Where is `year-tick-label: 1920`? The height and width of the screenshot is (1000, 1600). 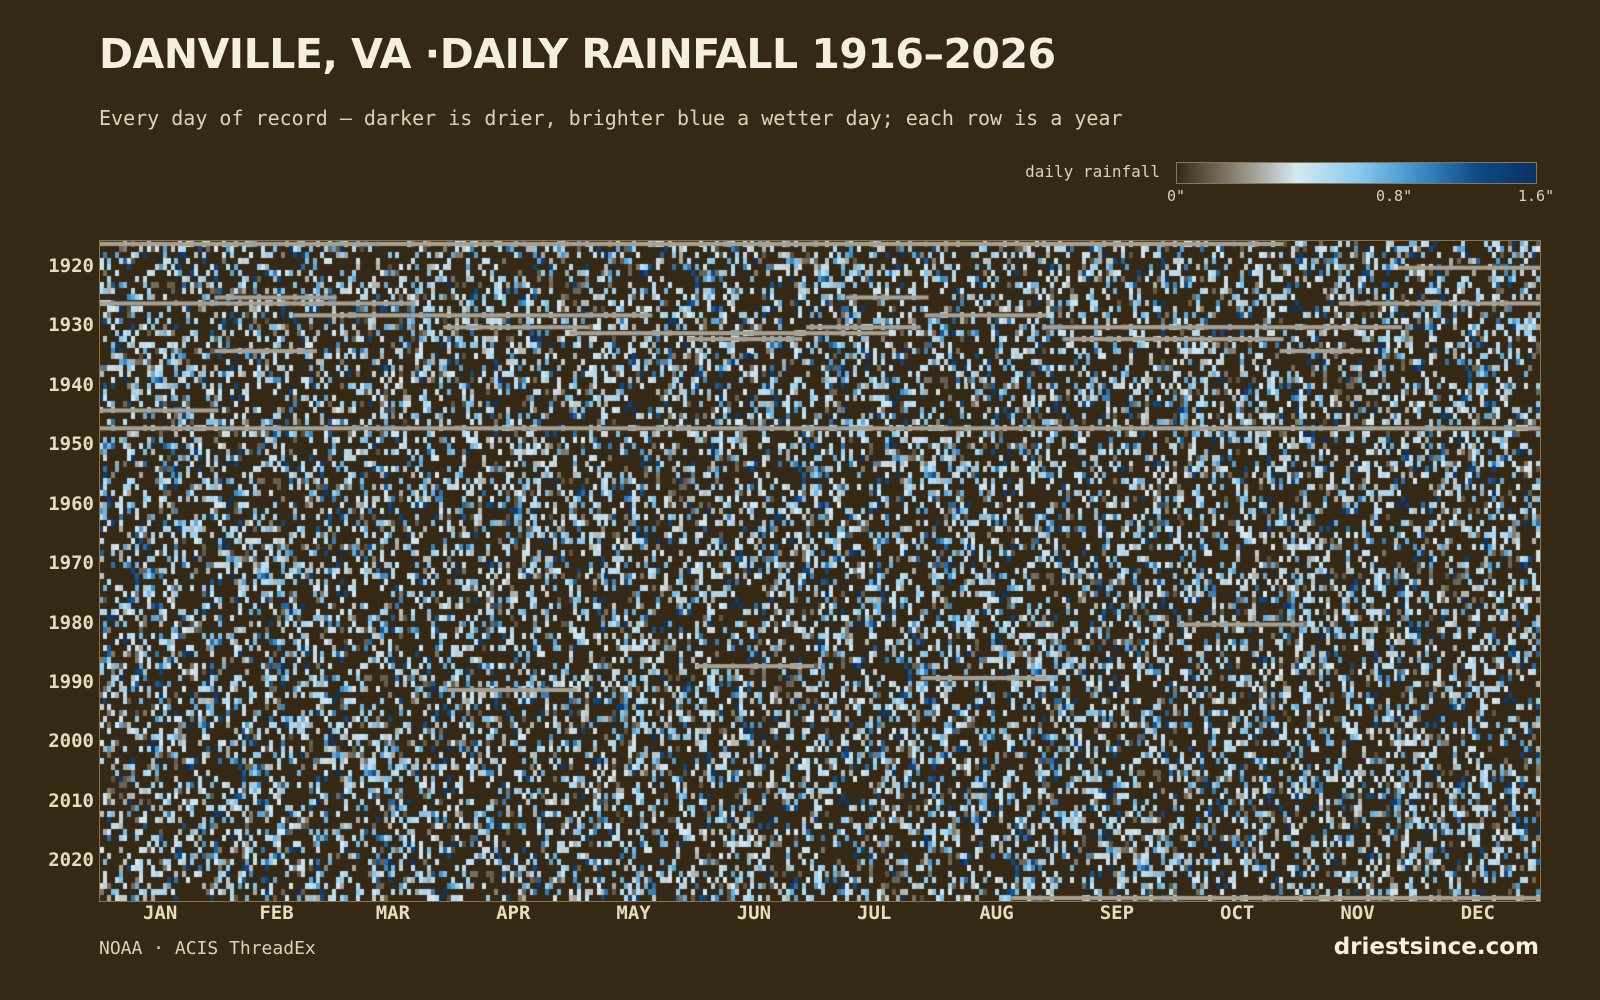 year-tick-label: 1920 is located at coordinates (71, 265).